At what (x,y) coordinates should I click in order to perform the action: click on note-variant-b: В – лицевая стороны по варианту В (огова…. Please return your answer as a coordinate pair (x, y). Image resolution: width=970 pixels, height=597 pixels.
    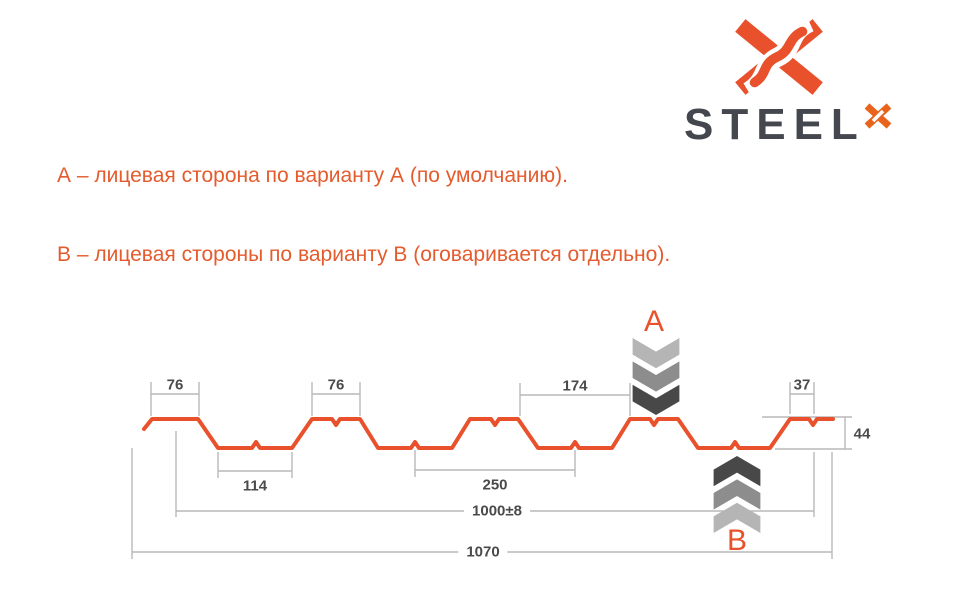
    Looking at the image, I should click on (364, 254).